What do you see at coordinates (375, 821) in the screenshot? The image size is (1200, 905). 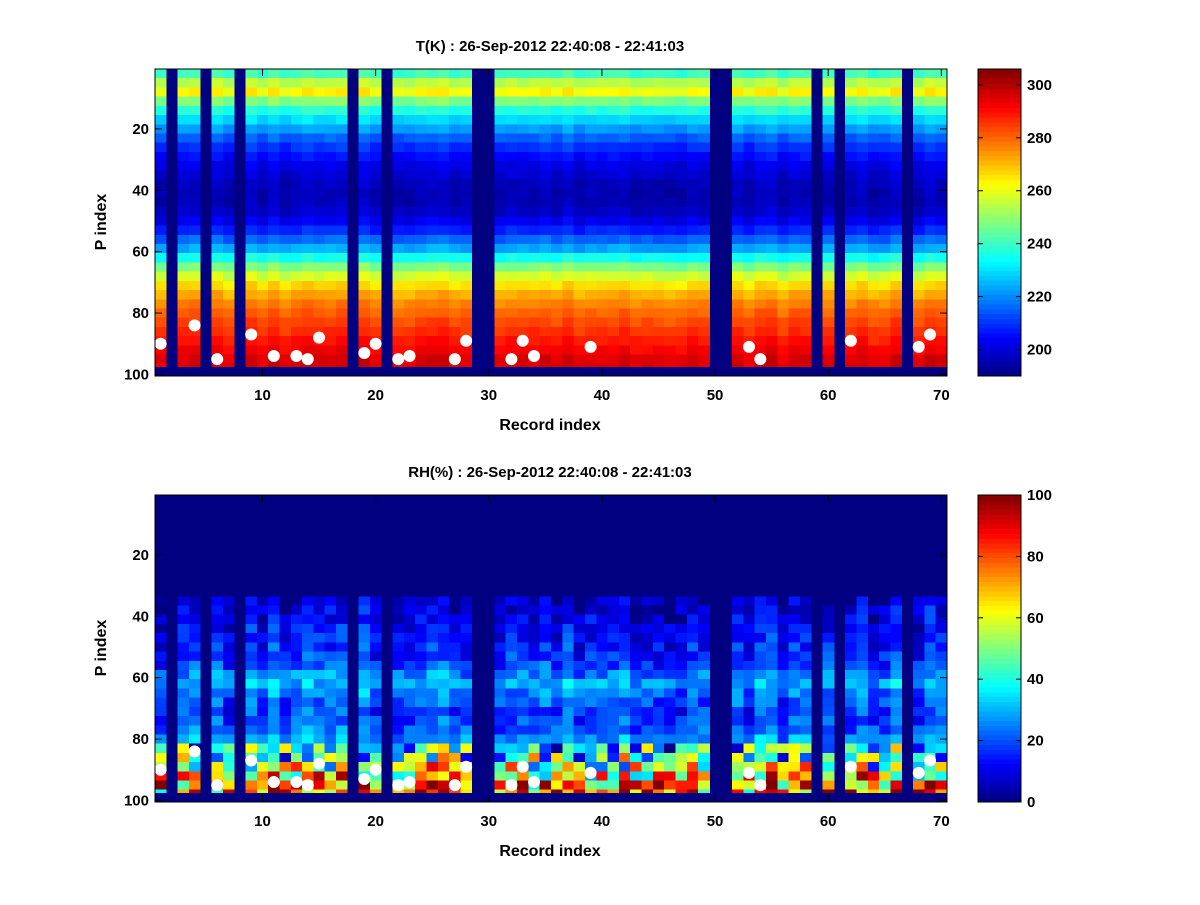 I see `x-tick-label: 20` at bounding box center [375, 821].